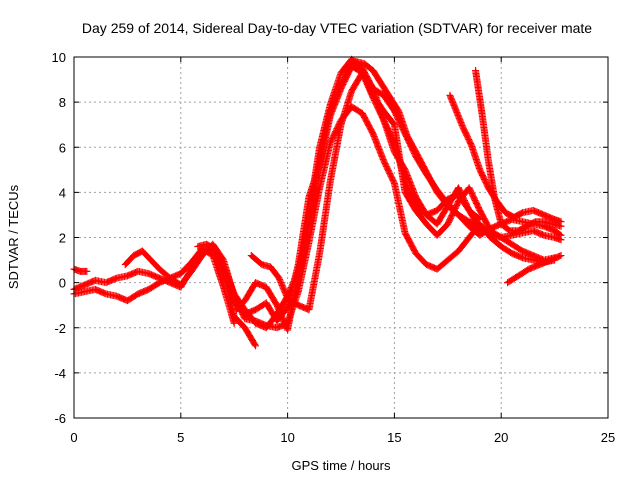 The height and width of the screenshot is (485, 640). Describe the element at coordinates (180, 437) in the screenshot. I see `x-tick-label: 5` at that location.